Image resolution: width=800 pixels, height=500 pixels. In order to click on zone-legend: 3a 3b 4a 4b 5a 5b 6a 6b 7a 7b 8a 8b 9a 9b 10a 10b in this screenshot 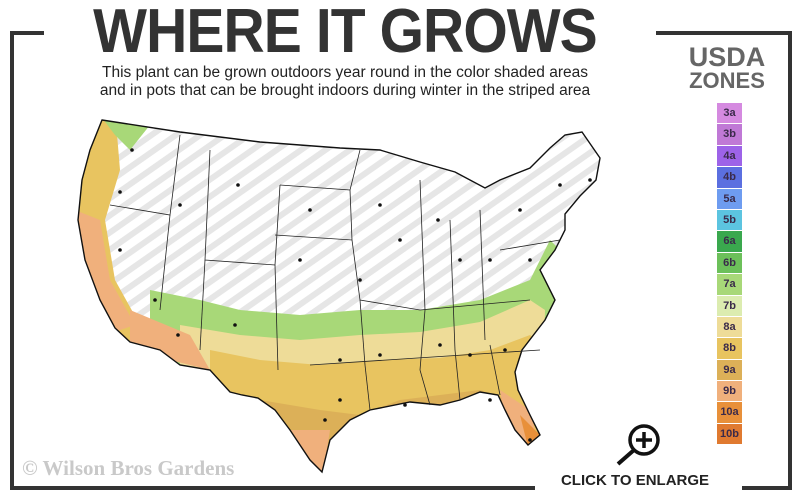, I will do `click(729, 274)`.